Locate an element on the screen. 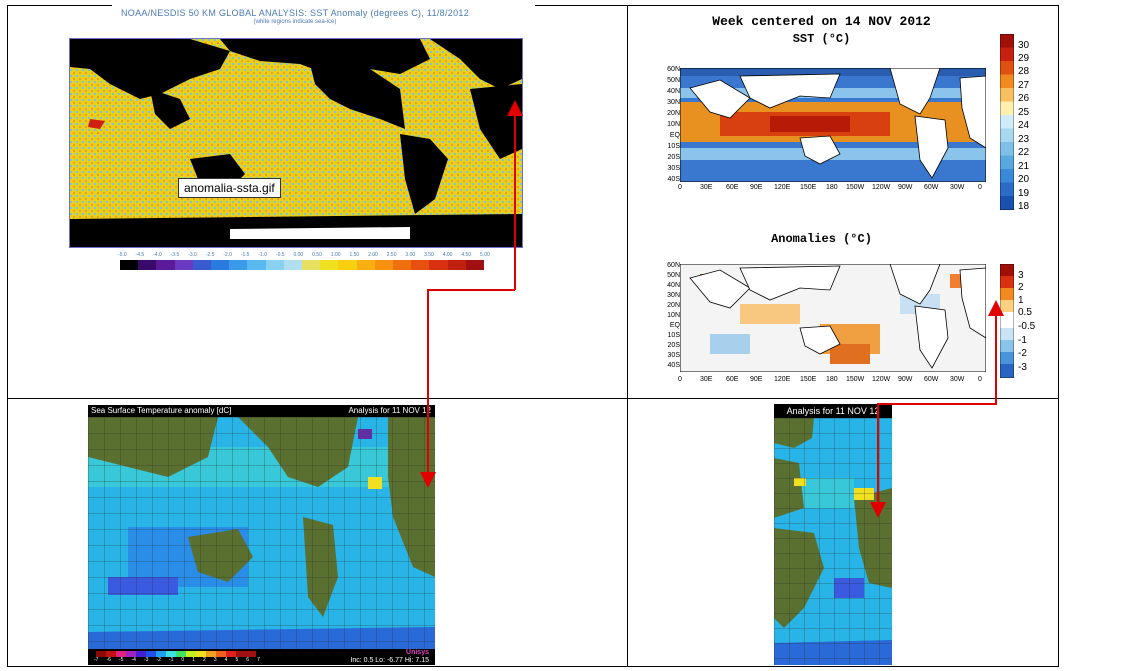 This screenshot has height=671, width=1128. lon-label: 120E is located at coordinates (782, 379).